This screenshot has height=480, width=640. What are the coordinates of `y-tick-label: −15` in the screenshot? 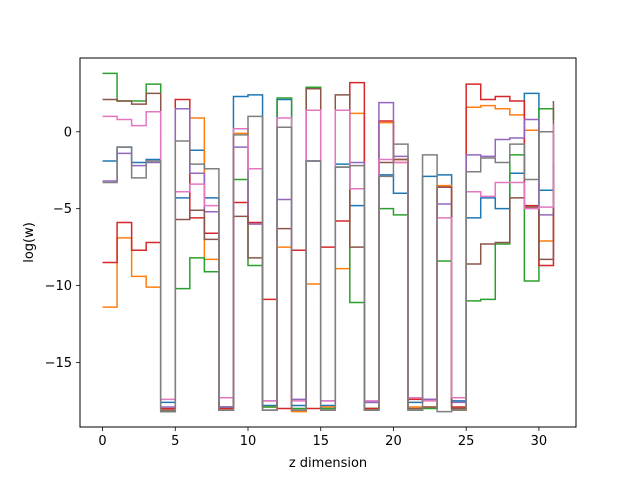 It's located at (58, 363).